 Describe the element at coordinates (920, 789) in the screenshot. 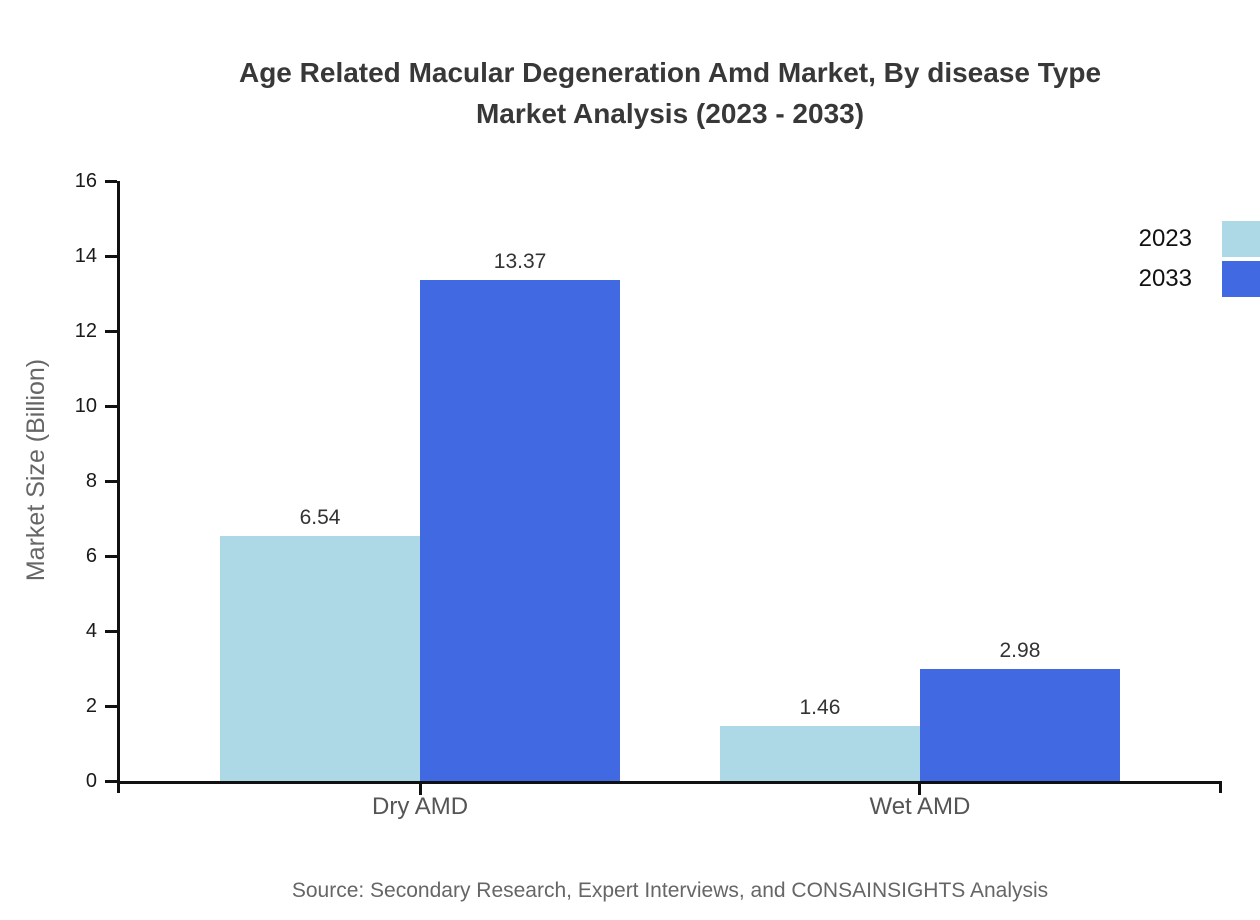

I see `x-tick-wet-amd` at that location.